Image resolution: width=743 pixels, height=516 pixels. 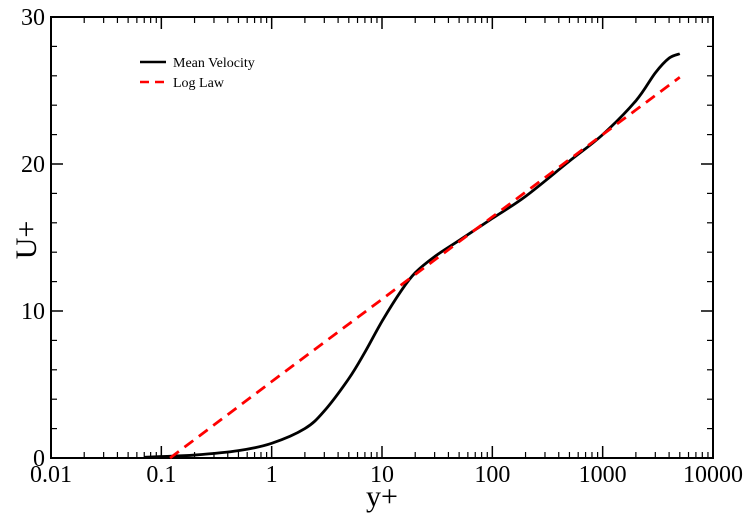 What do you see at coordinates (199, 83) in the screenshot?
I see `legend-label-log-law: Log Law` at bounding box center [199, 83].